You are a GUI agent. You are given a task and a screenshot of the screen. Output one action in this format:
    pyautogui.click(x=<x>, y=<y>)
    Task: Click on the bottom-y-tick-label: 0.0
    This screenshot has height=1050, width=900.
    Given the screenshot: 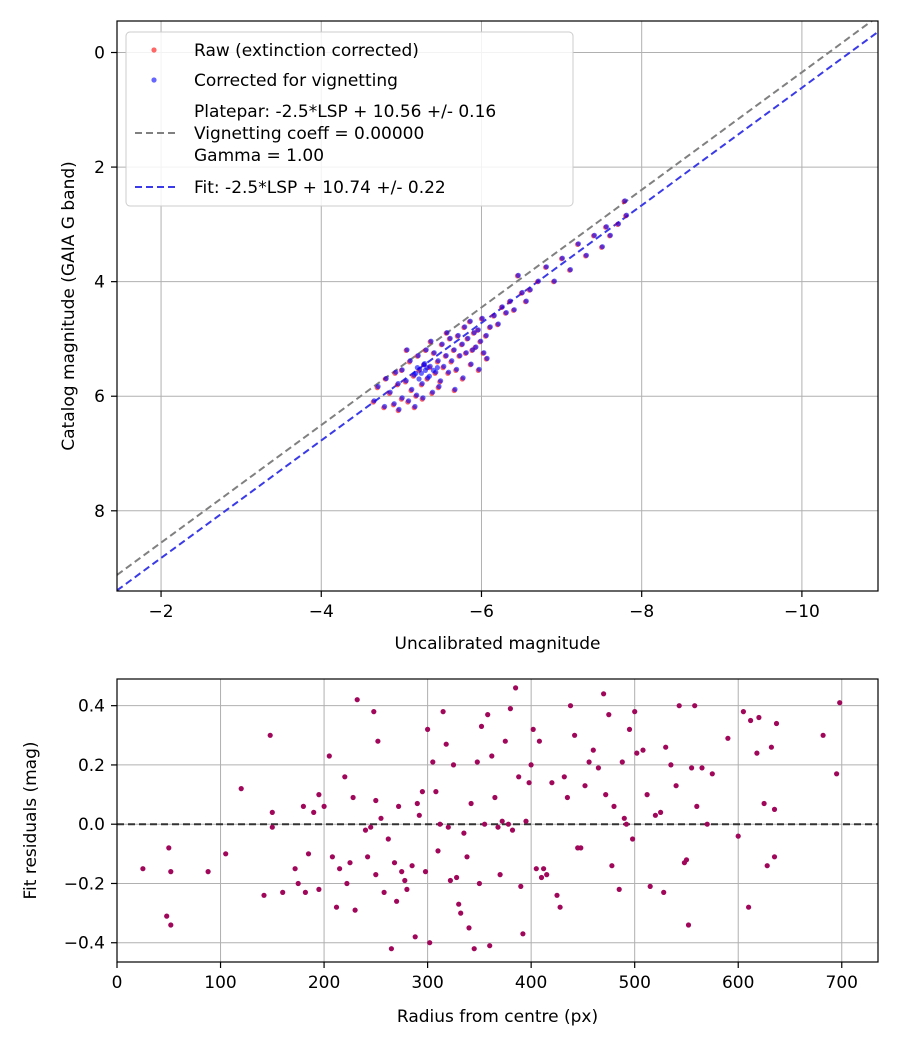 What is the action you would take?
    pyautogui.click(x=91, y=825)
    